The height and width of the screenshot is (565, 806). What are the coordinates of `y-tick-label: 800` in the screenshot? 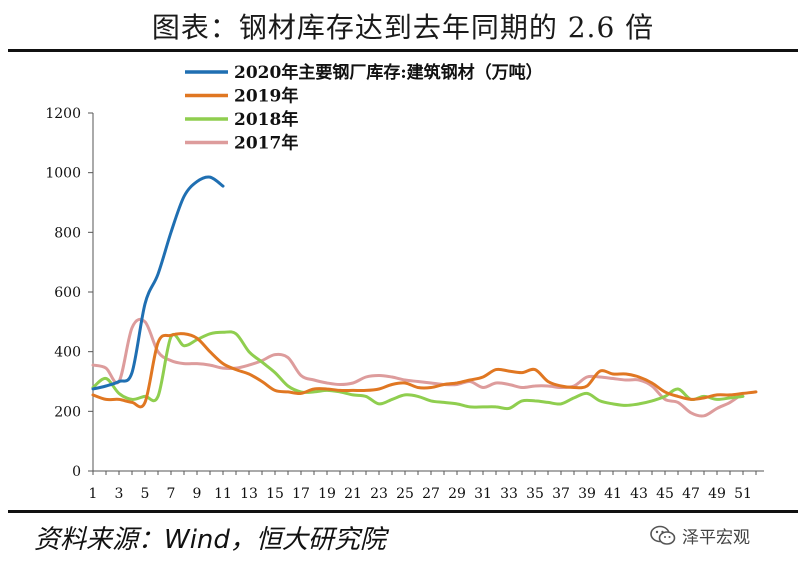 It's located at (67, 233).